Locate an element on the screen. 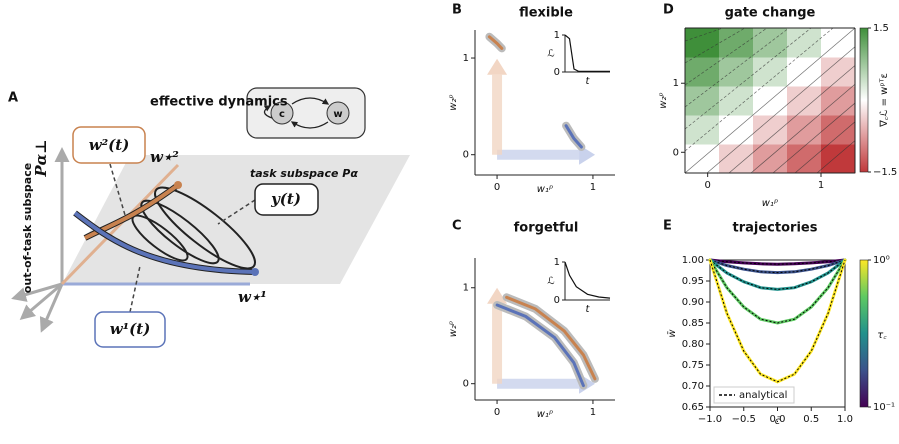 This screenshot has width=899, height=444. label-box is located at coordinates (286, 199).